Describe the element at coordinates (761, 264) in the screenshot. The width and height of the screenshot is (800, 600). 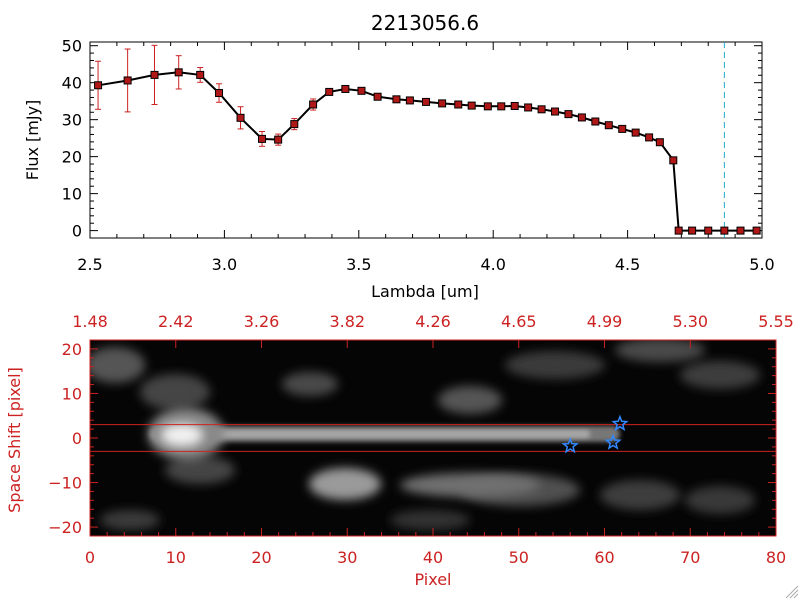
I see `spectrum-x-tick-label: 5.0` at that location.